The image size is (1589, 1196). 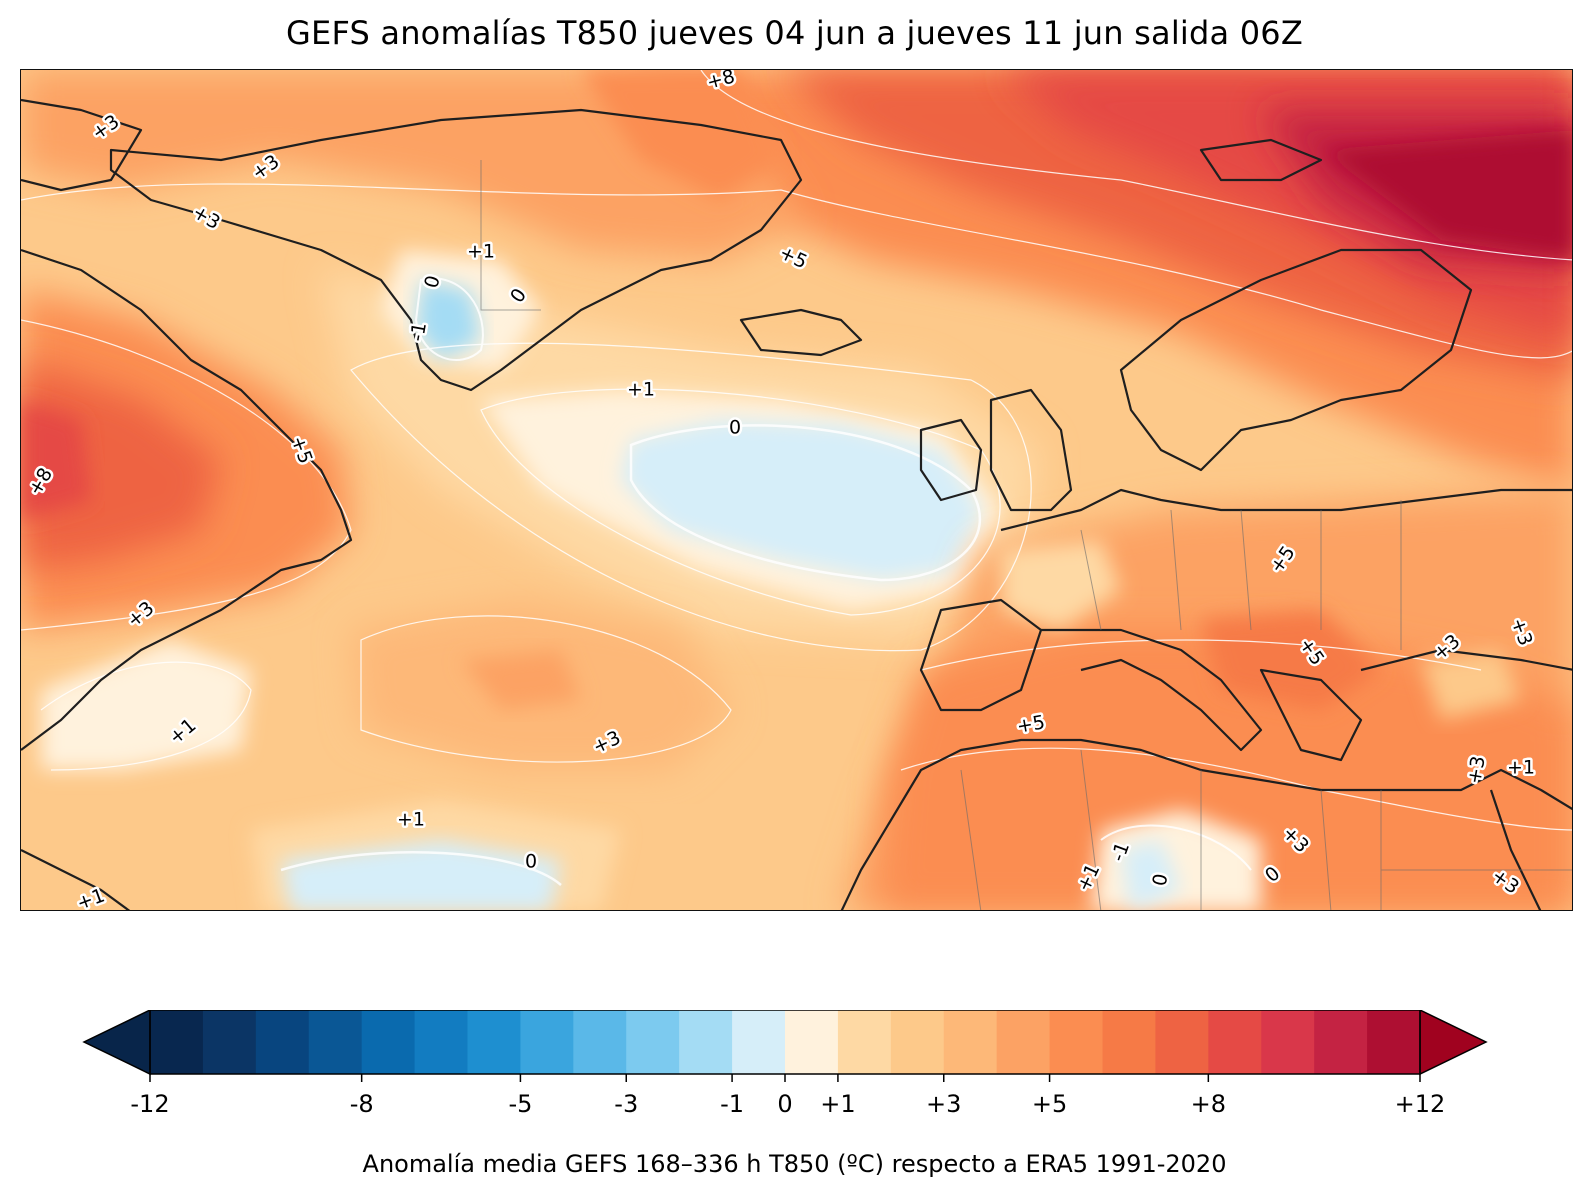 I want to click on contour-south, so click(x=421, y=868).